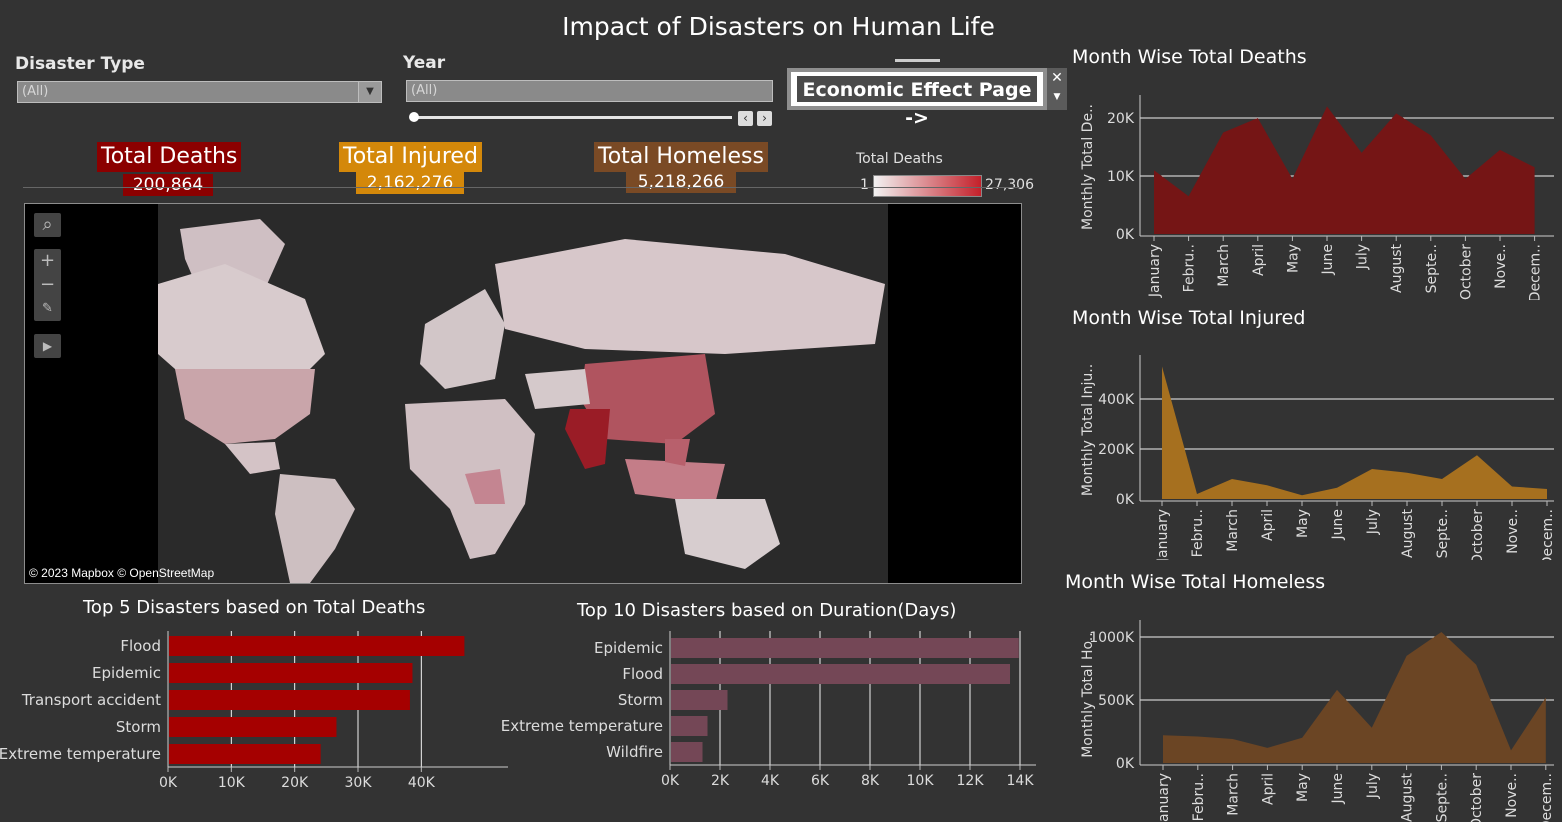 This screenshot has width=1562, height=822. I want to click on category-label: Epidemic, so click(126, 673).